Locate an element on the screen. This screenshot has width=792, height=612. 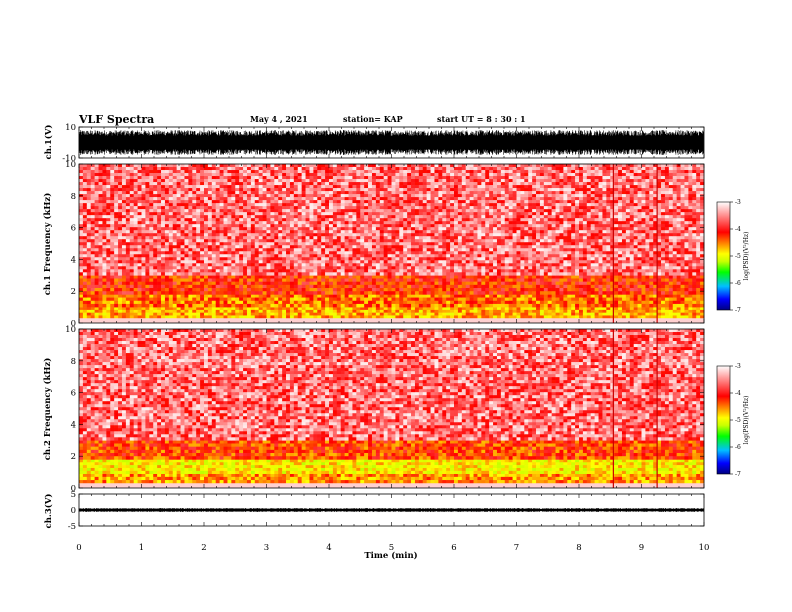
x-tick-label: 2 is located at coordinates (203, 548).